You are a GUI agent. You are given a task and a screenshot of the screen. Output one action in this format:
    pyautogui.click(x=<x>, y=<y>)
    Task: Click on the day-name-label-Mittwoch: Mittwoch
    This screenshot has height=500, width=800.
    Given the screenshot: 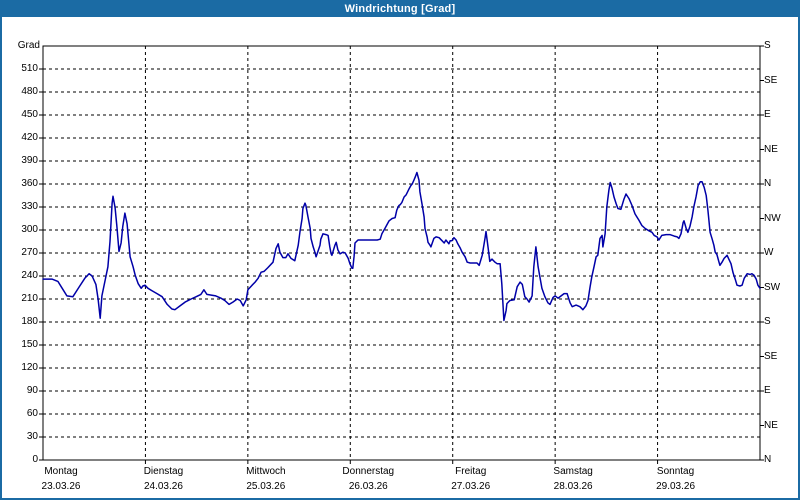 What is the action you would take?
    pyautogui.click(x=266, y=471)
    